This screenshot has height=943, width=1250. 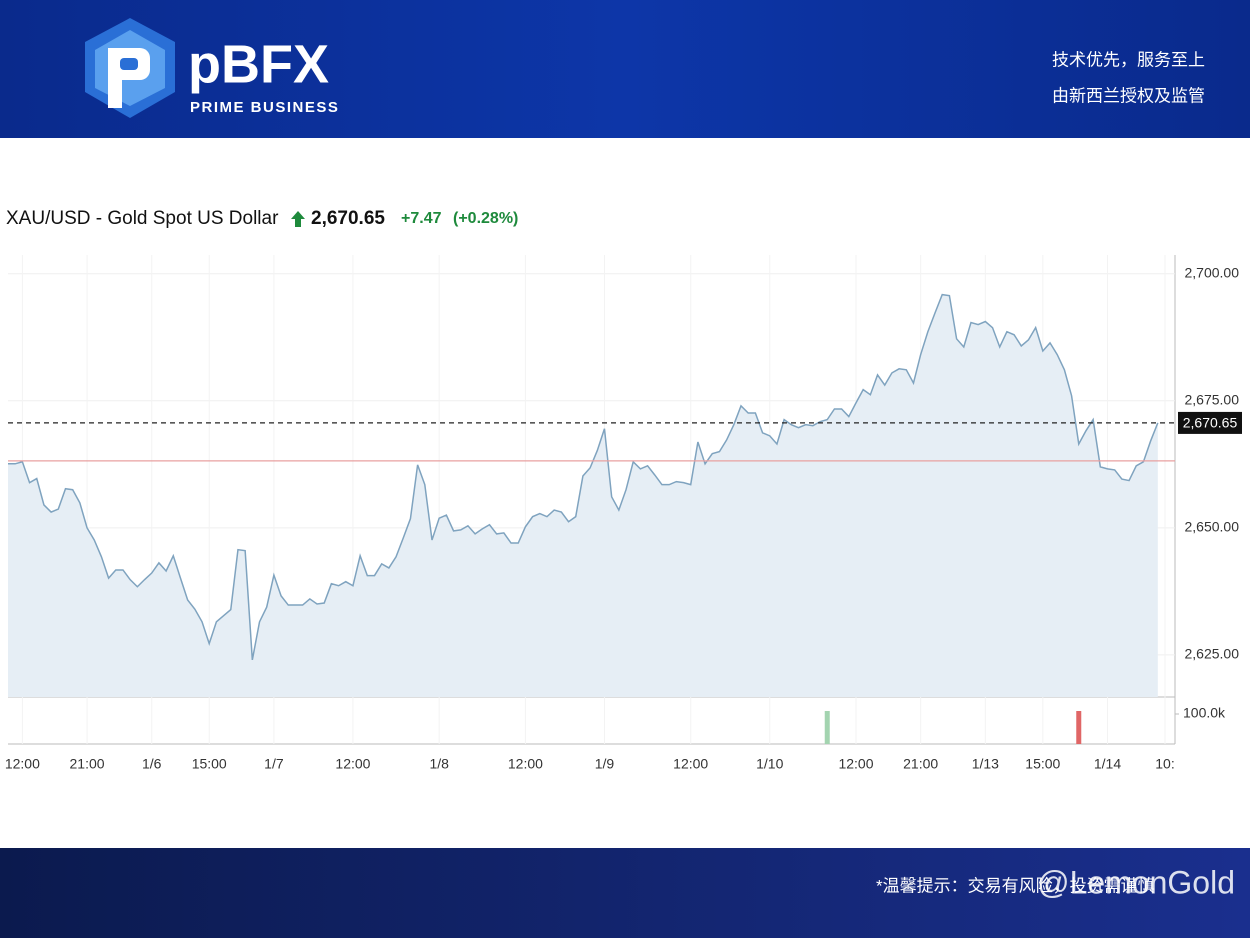 I want to click on footer-note: *温馨提示：交易有风险，投资需谨慎, so click(x=1015, y=885).